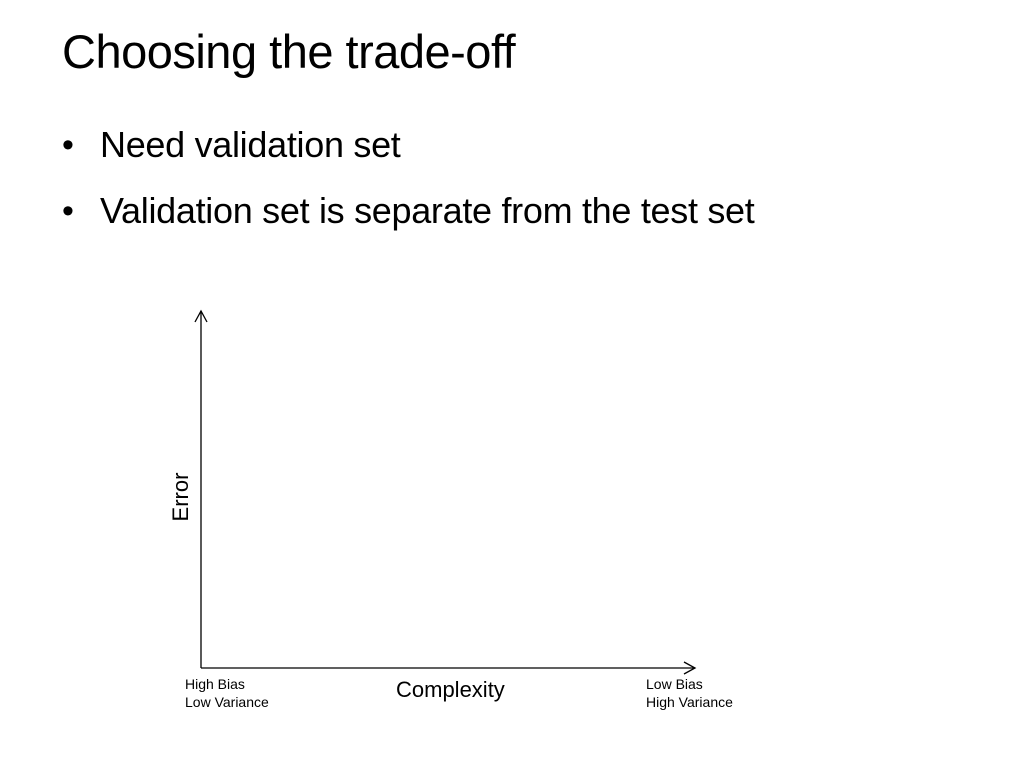 The height and width of the screenshot is (768, 1024). What do you see at coordinates (674, 684) in the screenshot?
I see `right-end-line-1: Low Bias` at bounding box center [674, 684].